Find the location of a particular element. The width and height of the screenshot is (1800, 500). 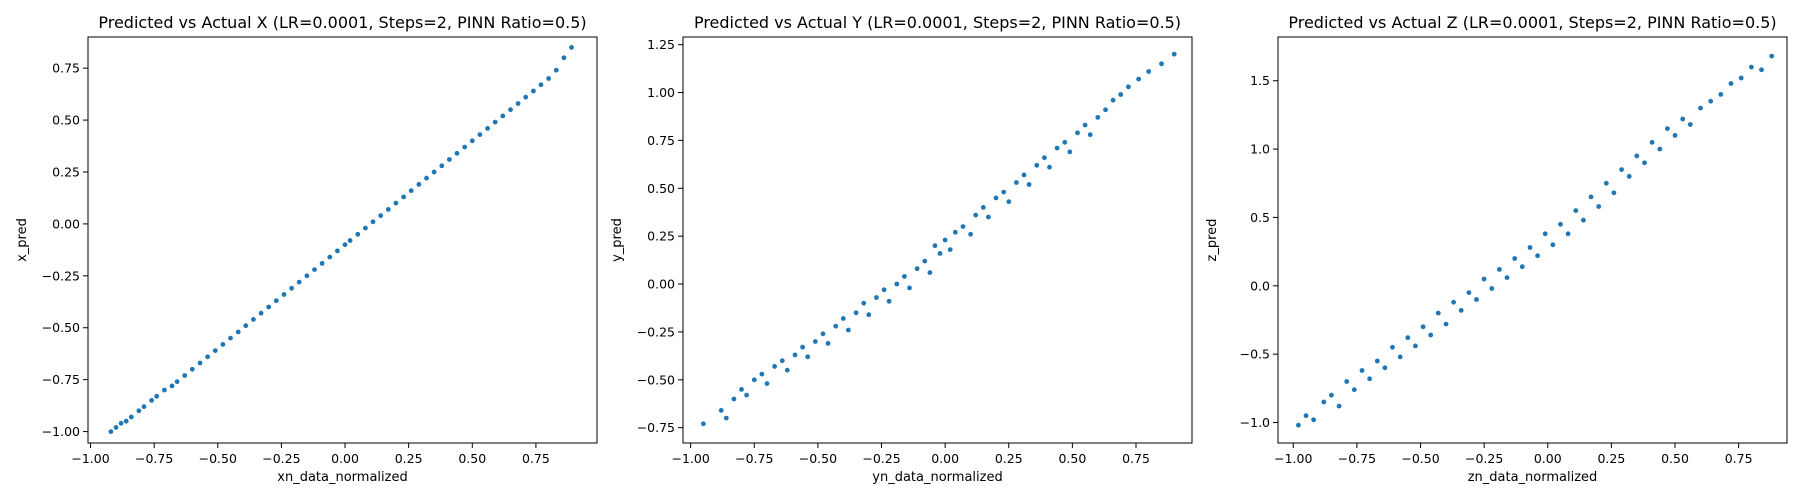

y-axis-label-x: x_pred is located at coordinates (22, 240).